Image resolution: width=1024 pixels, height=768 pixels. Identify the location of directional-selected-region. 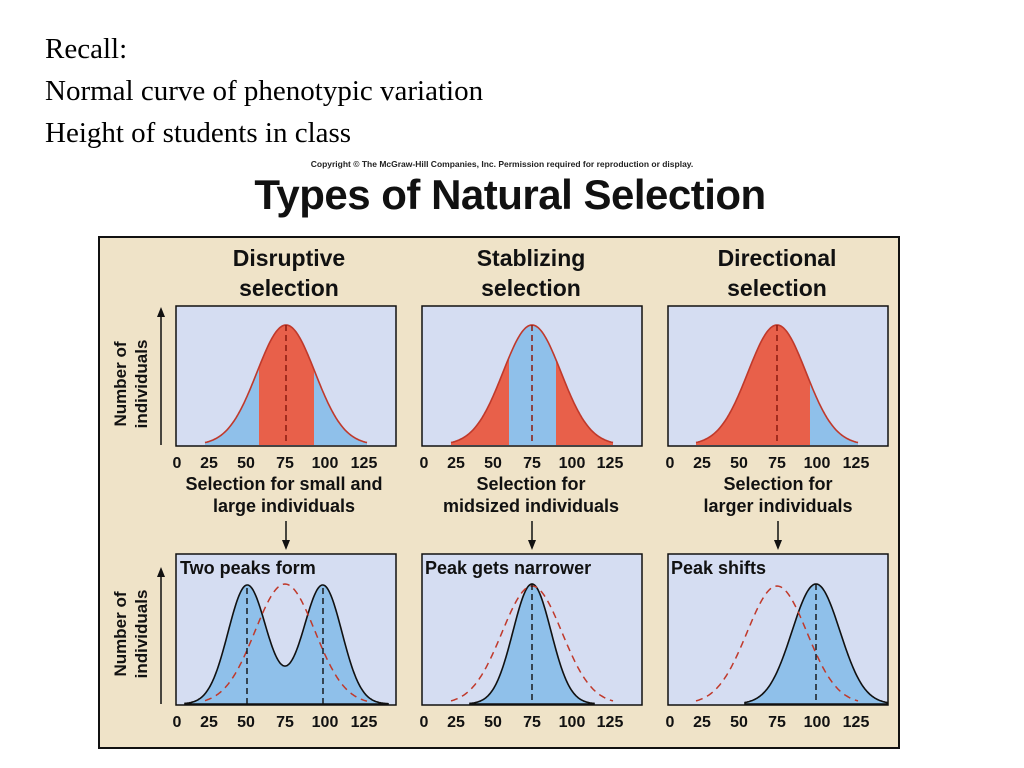
(753, 385).